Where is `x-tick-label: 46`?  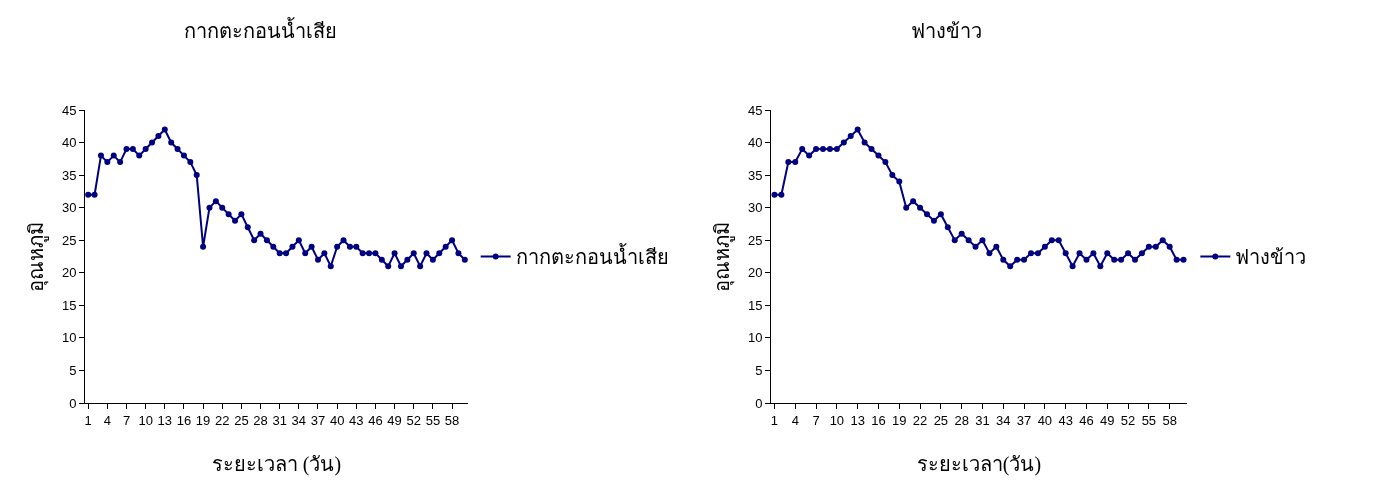
x-tick-label: 46 is located at coordinates (375, 420).